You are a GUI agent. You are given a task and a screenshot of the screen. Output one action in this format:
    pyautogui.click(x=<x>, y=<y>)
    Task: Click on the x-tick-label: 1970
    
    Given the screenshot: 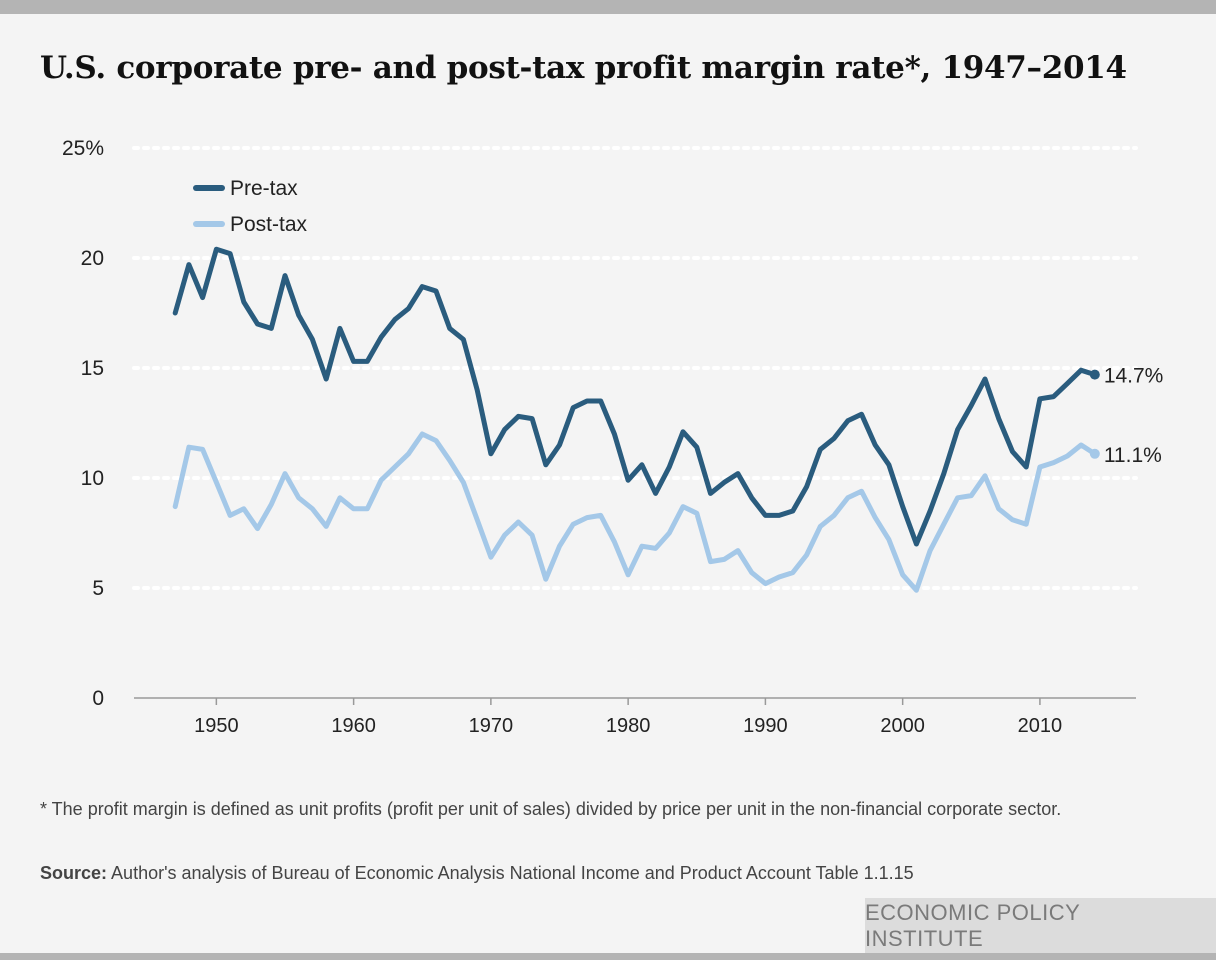 What is the action you would take?
    pyautogui.click(x=491, y=726)
    